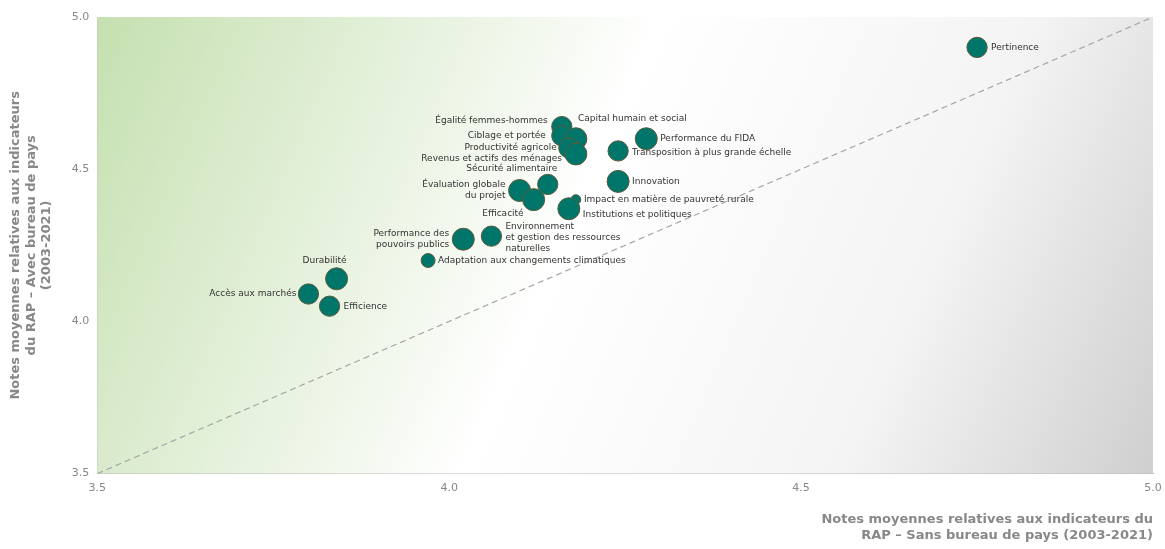 Image resolution: width=1165 pixels, height=549 pixels. I want to click on annotation: Environnement et gestion des ressources naturelles, so click(563, 236).